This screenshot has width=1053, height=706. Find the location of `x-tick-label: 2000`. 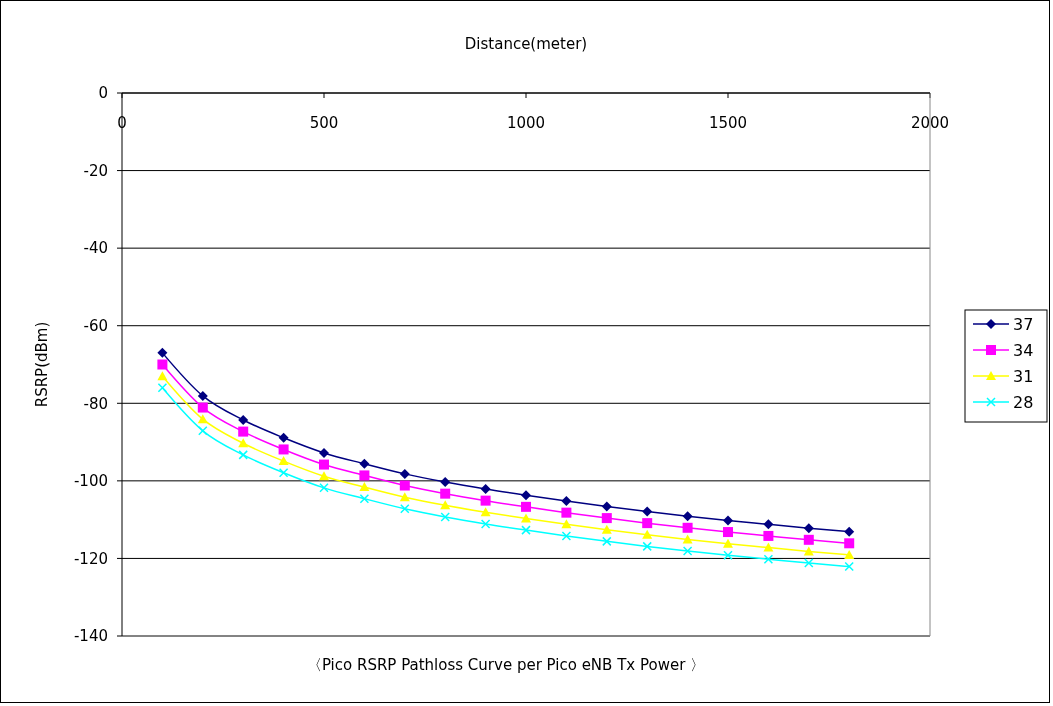

x-tick-label: 2000 is located at coordinates (930, 123).